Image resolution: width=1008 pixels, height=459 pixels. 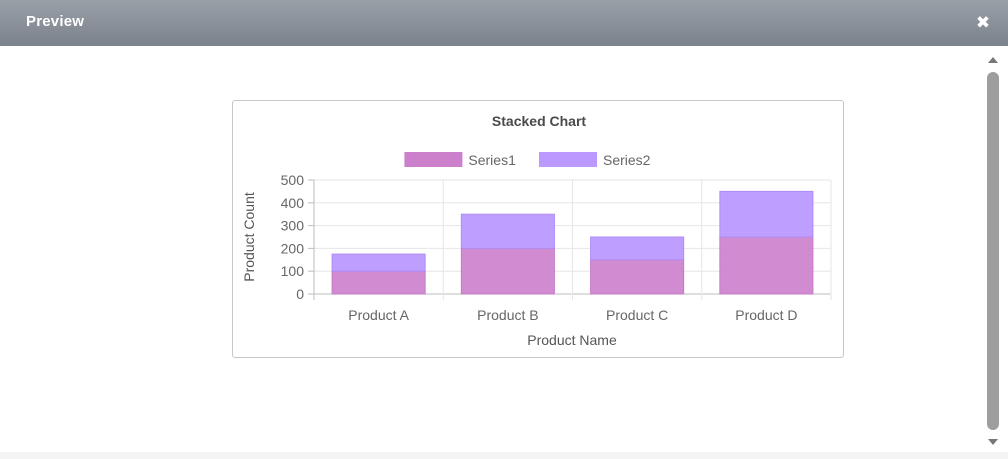 What do you see at coordinates (293, 226) in the screenshot?
I see `y-tick-label: 300` at bounding box center [293, 226].